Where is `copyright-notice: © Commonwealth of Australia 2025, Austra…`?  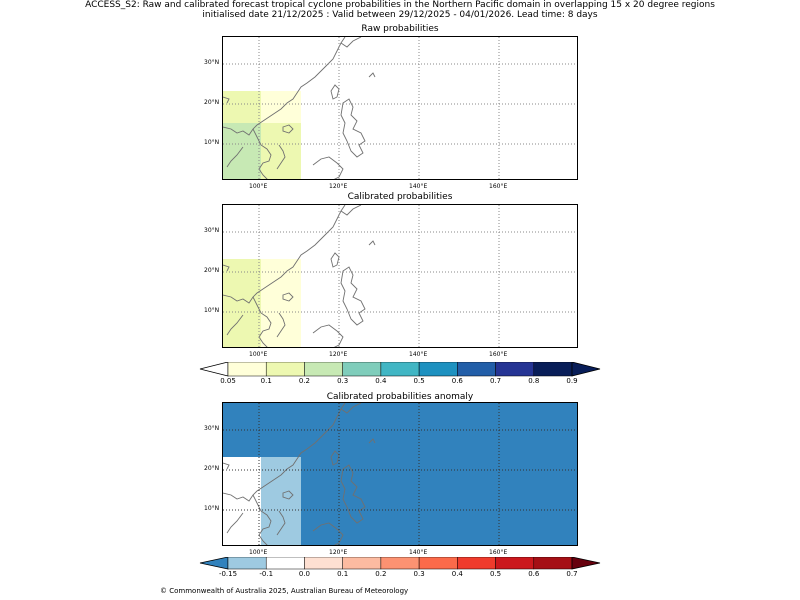
copyright-notice: © Commonwealth of Australia 2025, Austra… is located at coordinates (284, 591).